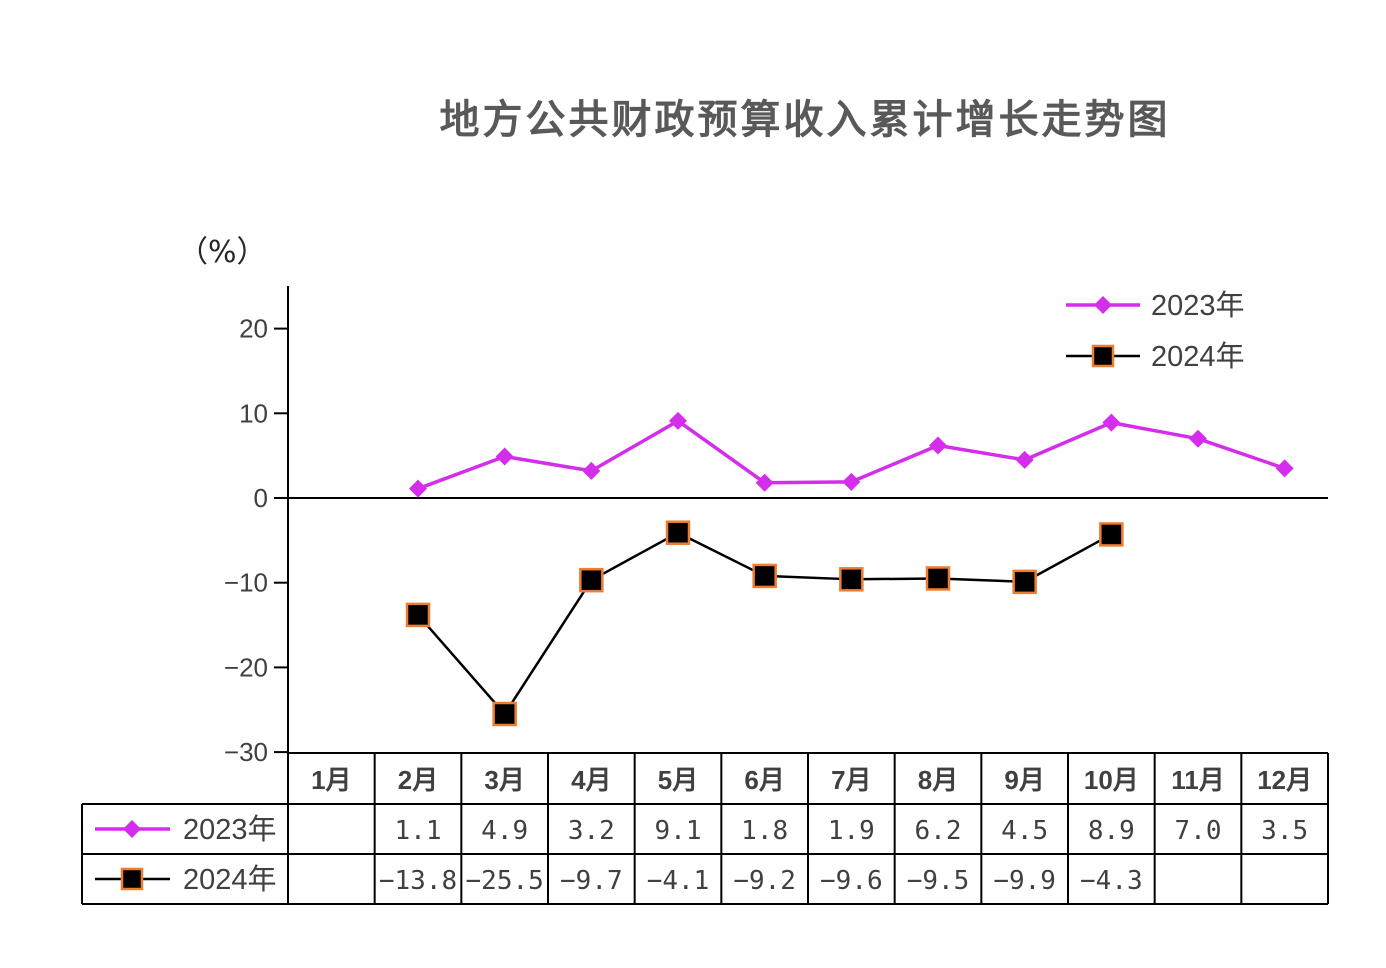 Image resolution: width=1386 pixels, height=968 pixels. What do you see at coordinates (851, 881) in the screenshot?
I see `data-label: −9.6` at bounding box center [851, 881].